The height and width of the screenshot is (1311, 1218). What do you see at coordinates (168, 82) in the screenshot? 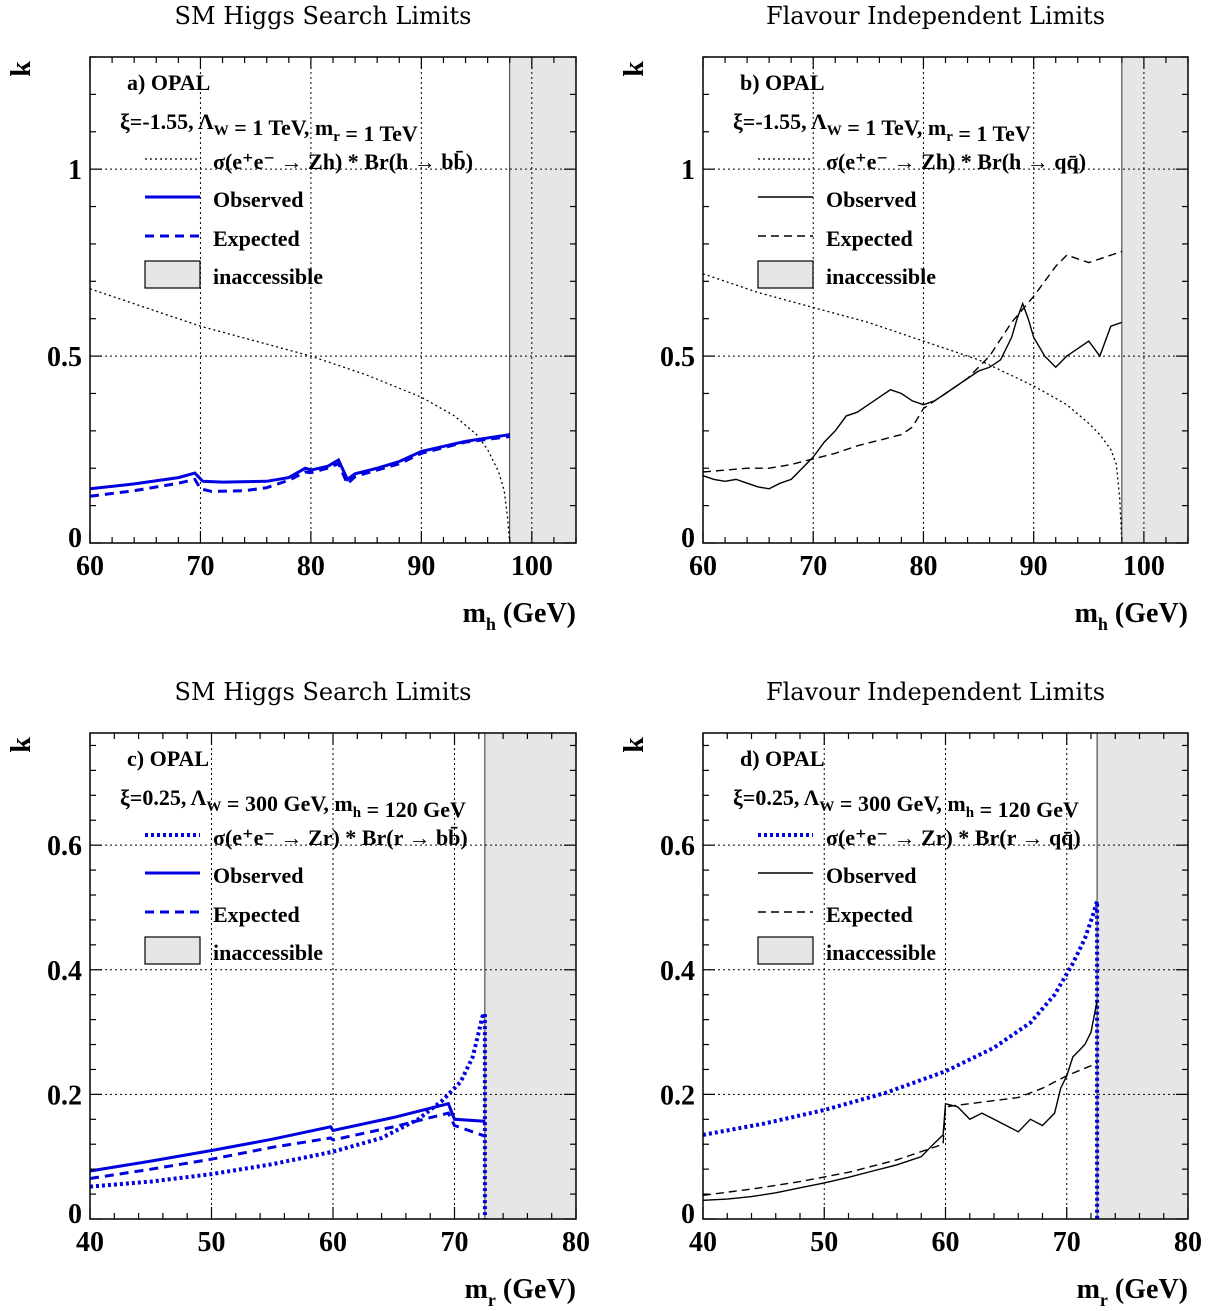
I see `panel-label: a) OPAL` at bounding box center [168, 82].